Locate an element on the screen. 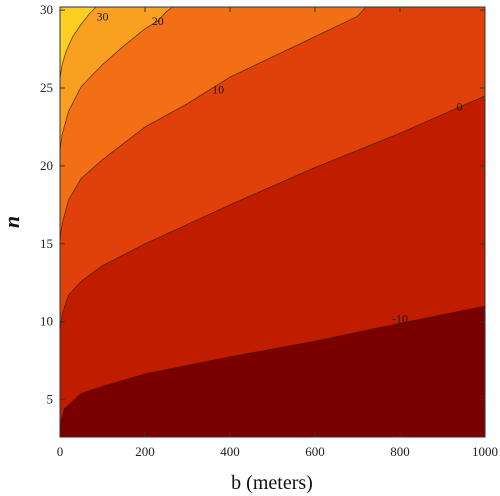 This screenshot has height=496, width=500. x-axis-title: b (meters) is located at coordinates (272, 483).